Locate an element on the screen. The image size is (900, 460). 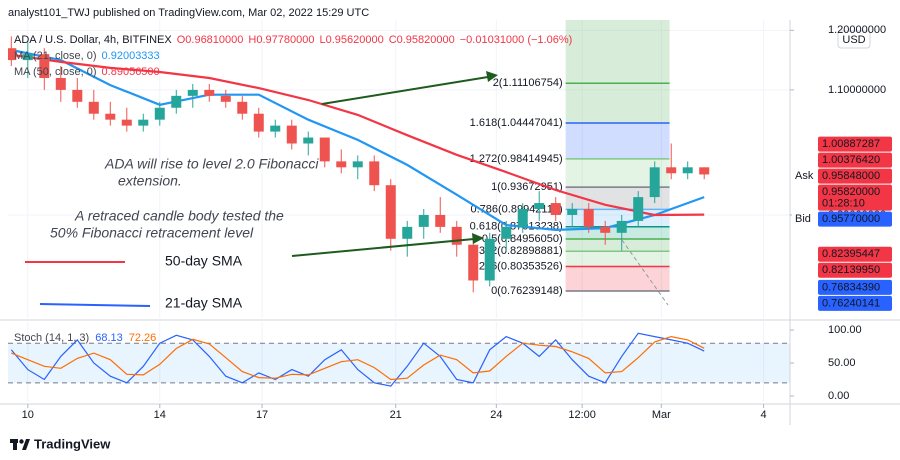
price-label: 0.95770000 is located at coordinates (851, 219).